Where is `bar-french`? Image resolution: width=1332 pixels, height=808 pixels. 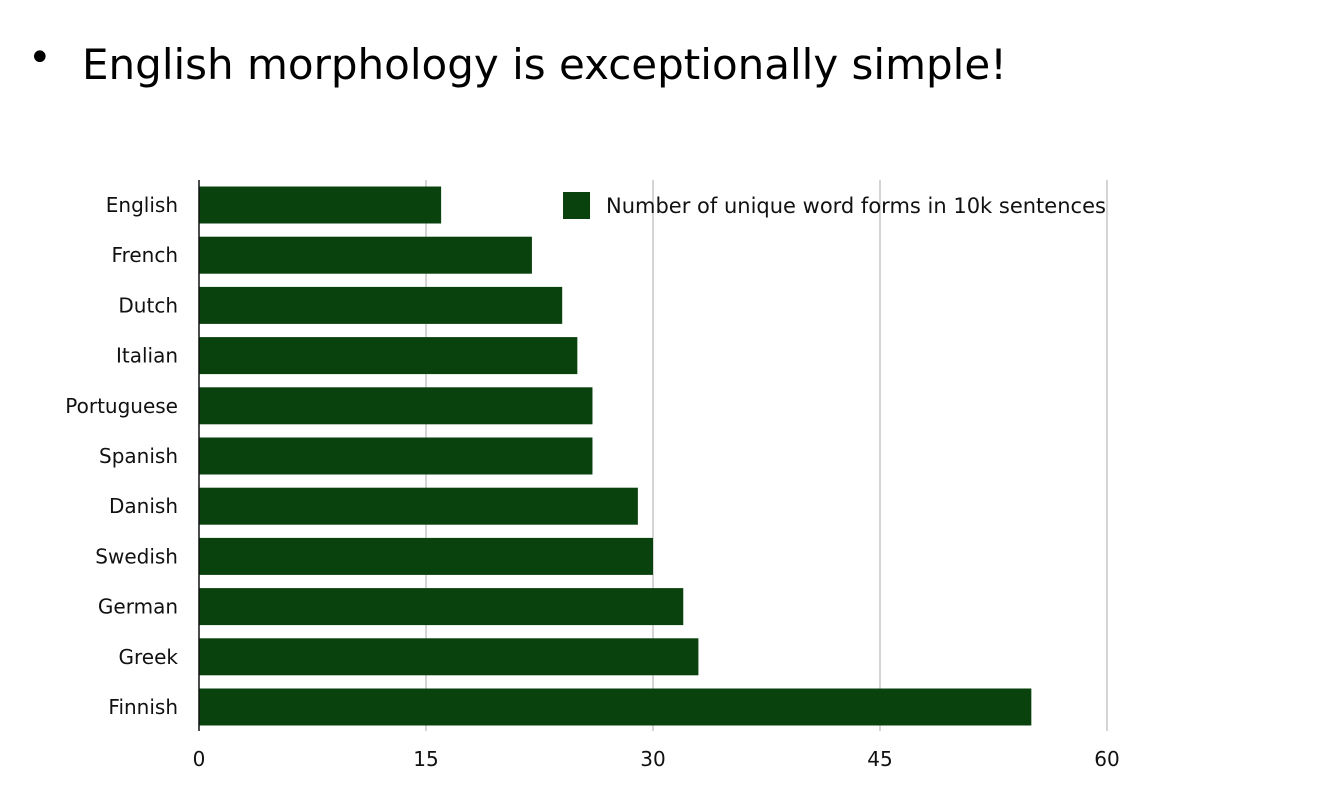 bar-french is located at coordinates (365, 255).